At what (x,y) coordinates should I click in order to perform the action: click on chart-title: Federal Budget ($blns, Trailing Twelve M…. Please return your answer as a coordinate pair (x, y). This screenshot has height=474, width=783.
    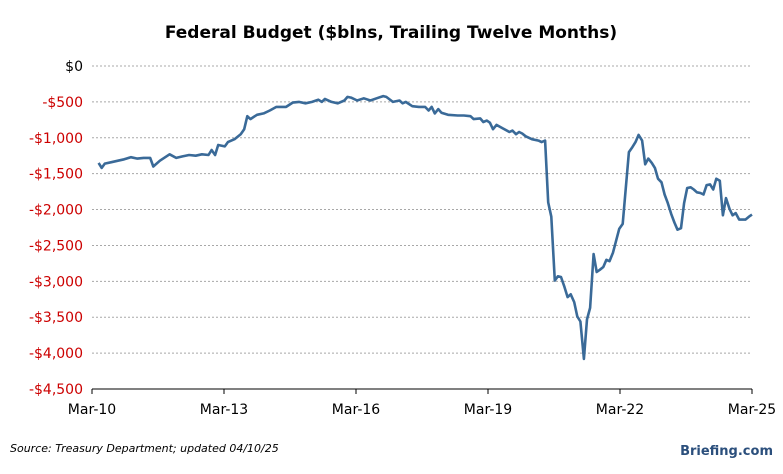
    Looking at the image, I should click on (391, 33).